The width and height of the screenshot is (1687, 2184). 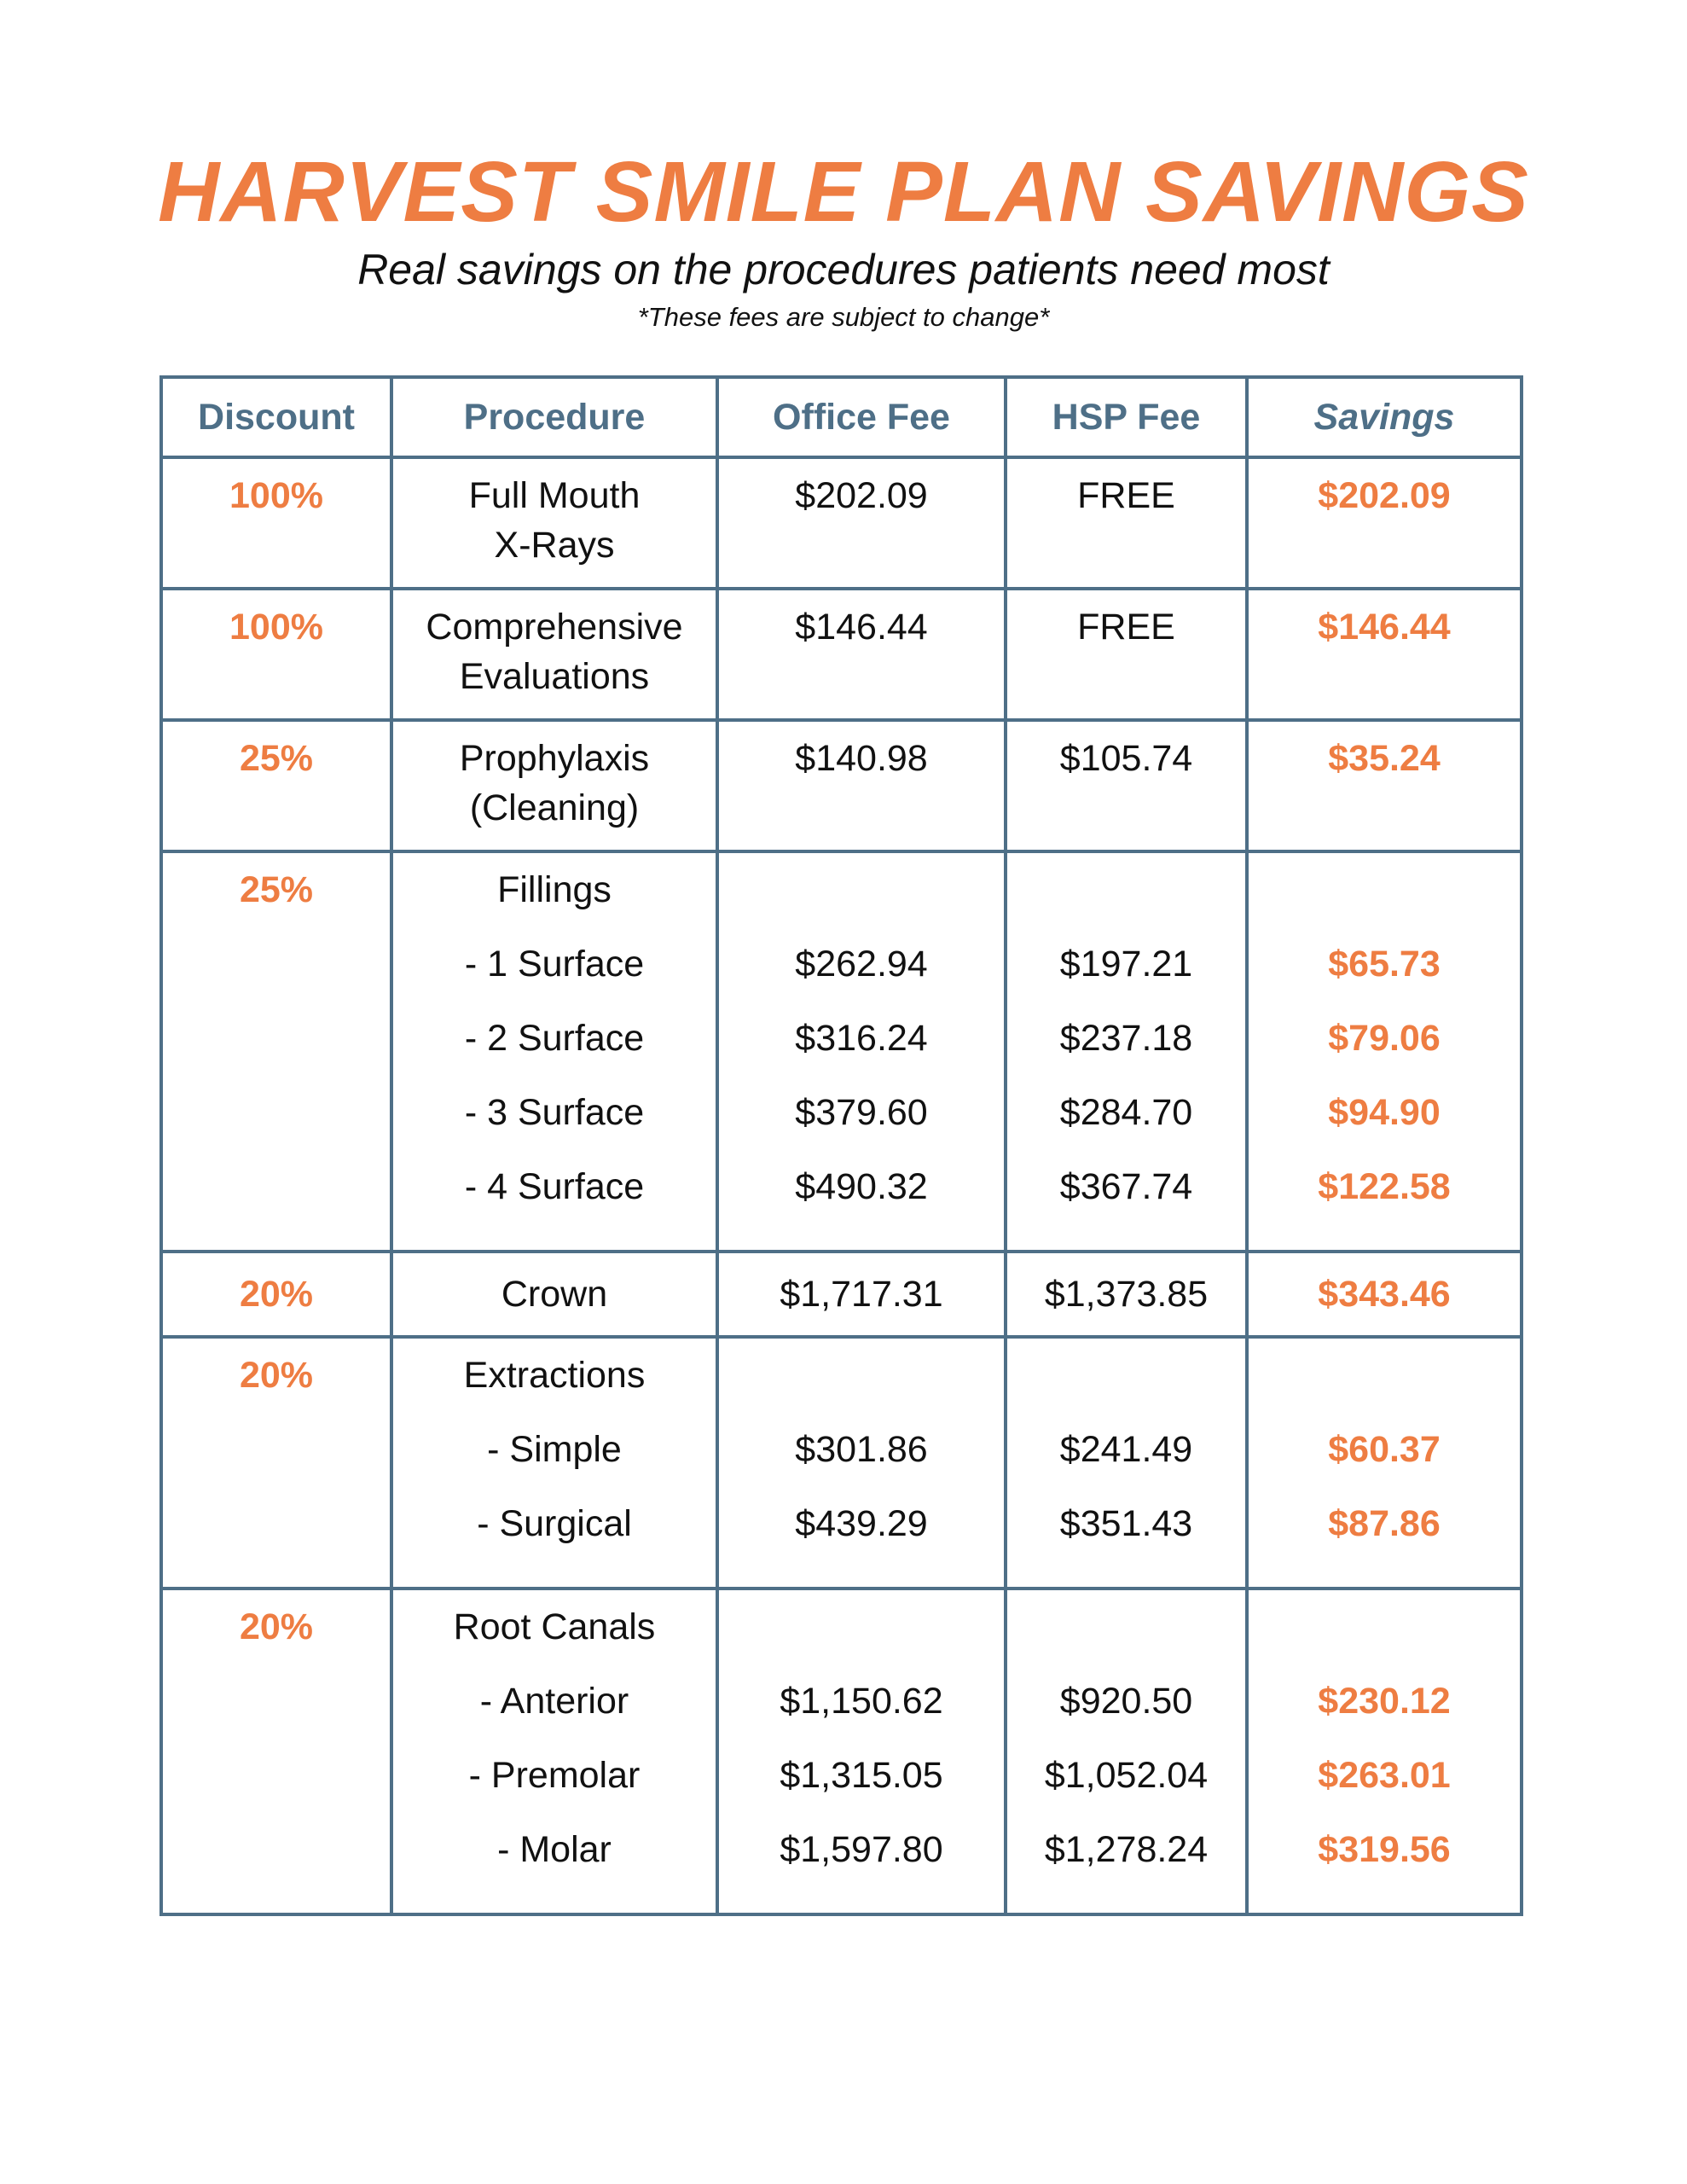 I want to click on hsp-fee-value: $367.74, so click(x=1126, y=1187).